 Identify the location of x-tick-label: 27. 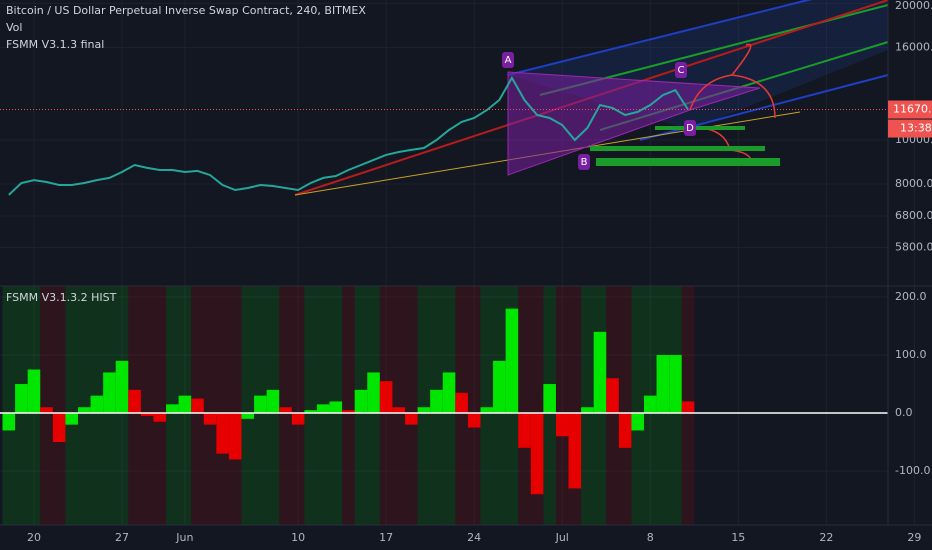
(122, 537).